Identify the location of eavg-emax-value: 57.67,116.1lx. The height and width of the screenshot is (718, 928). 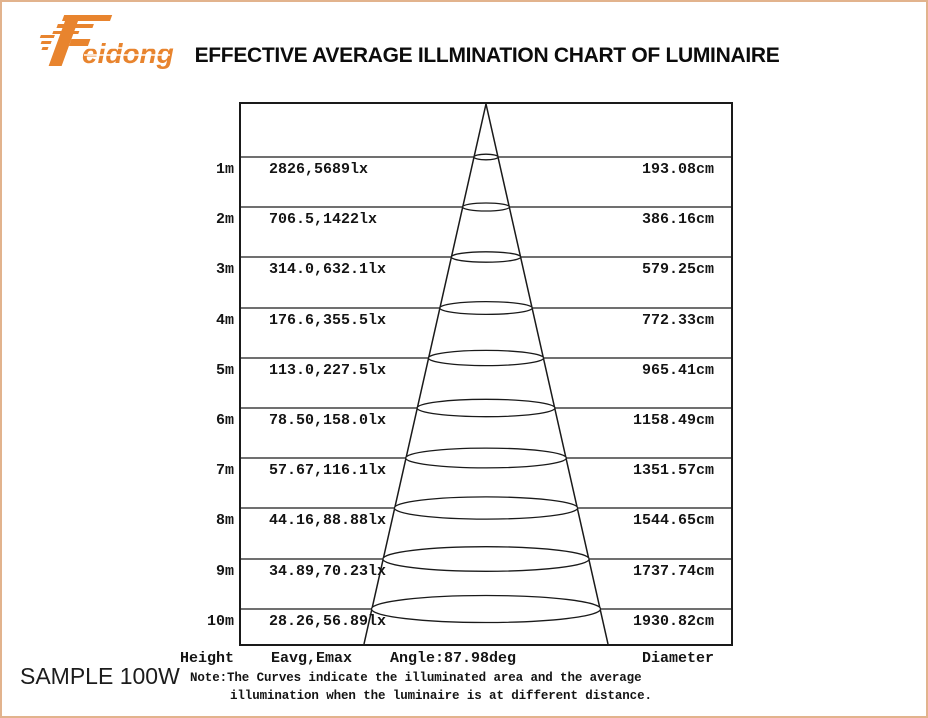
(328, 470).